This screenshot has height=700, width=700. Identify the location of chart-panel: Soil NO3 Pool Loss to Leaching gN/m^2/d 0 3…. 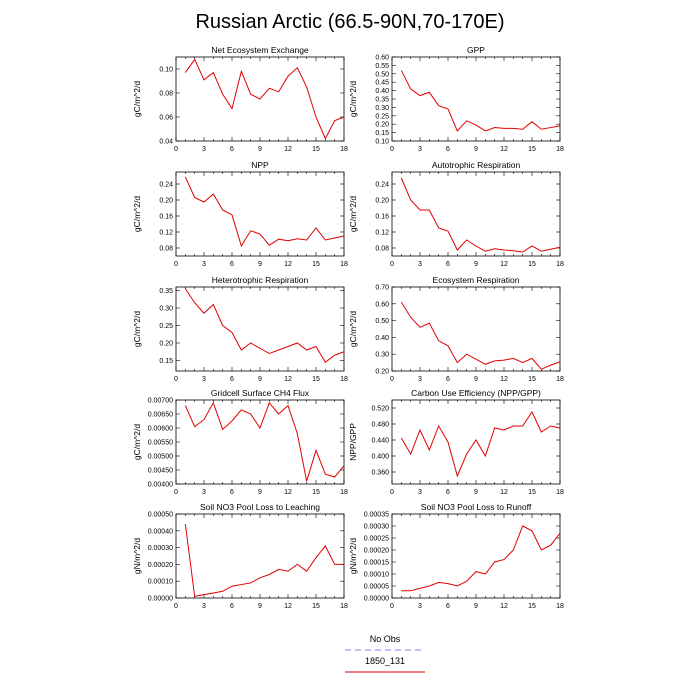
(240, 556).